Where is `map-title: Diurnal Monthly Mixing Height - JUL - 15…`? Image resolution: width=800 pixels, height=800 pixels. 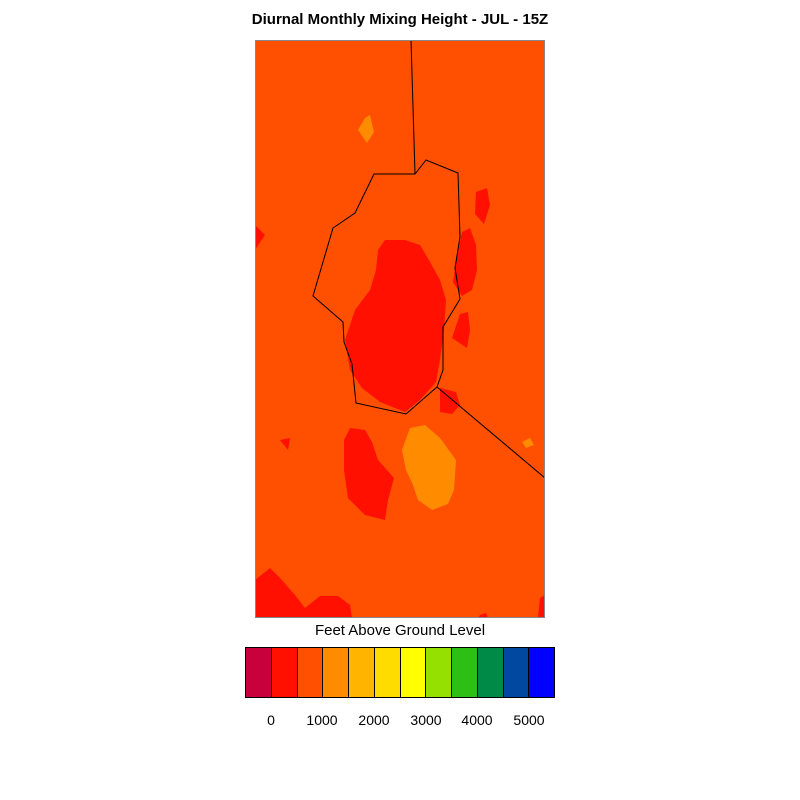
map-title: Diurnal Monthly Mixing Height - JUL - 15… is located at coordinates (400, 19).